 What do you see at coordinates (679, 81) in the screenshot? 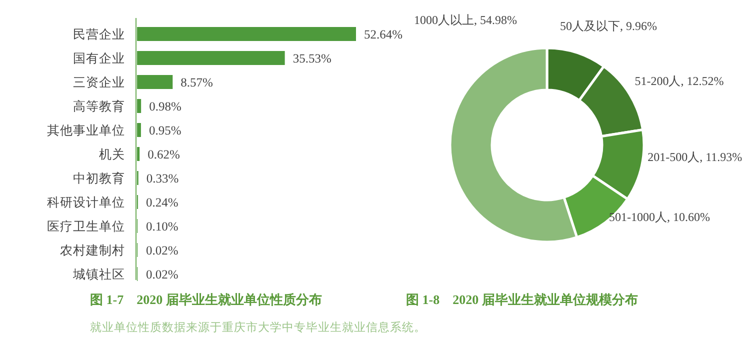
I see `slice-label: 51-200人, 12.52%` at bounding box center [679, 81].